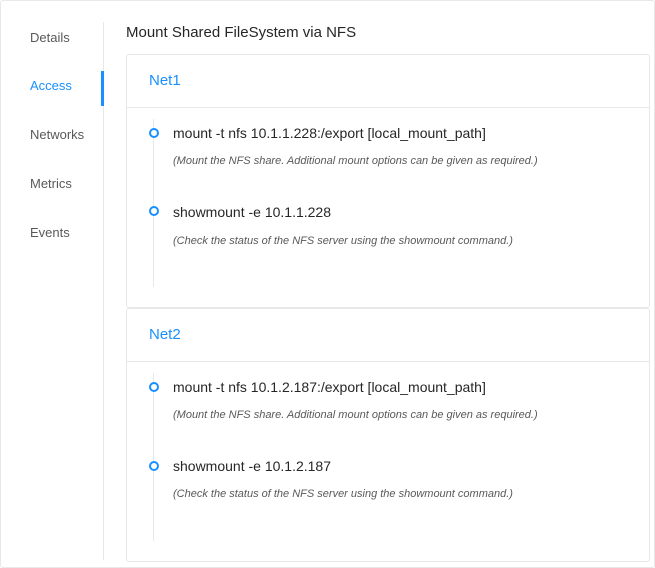 This screenshot has width=655, height=568. Describe the element at coordinates (57, 134) in the screenshot. I see `sidebar-item-networks: Networks` at that location.